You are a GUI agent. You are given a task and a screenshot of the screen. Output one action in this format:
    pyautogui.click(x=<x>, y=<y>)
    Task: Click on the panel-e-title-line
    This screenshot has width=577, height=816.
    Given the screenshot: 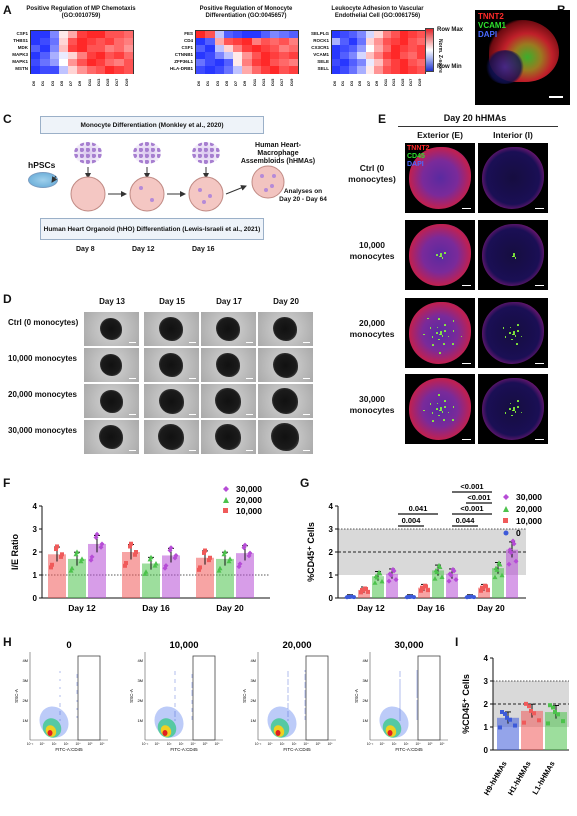 What is the action you would take?
    pyautogui.click(x=478, y=126)
    